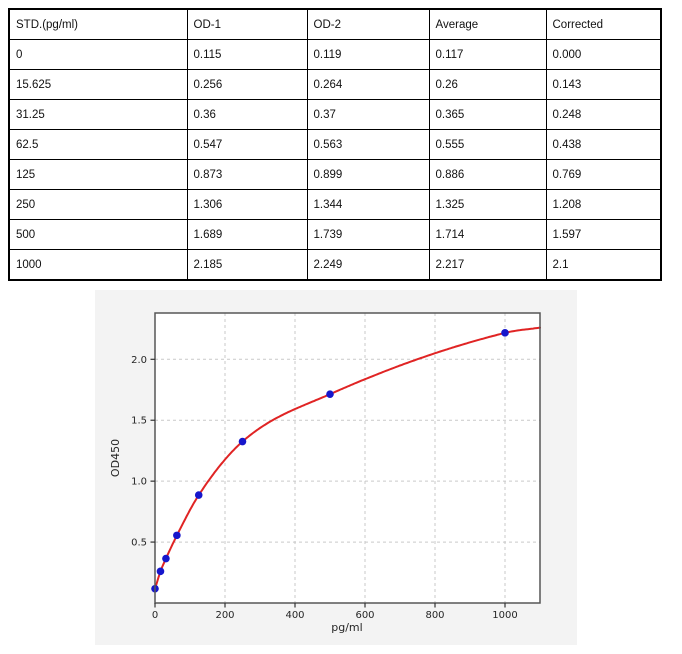 The height and width of the screenshot is (654, 682). Describe the element at coordinates (115, 458) in the screenshot. I see `y-axis-label: OD450` at that location.